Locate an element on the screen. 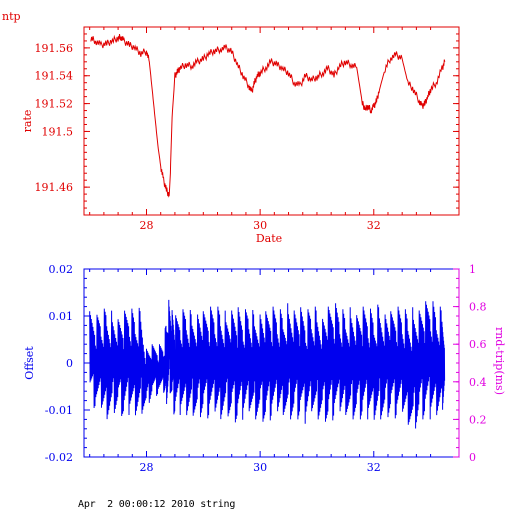 The width and height of the screenshot is (512, 512). offset-y-axis-label: Offset is located at coordinates (29, 363).